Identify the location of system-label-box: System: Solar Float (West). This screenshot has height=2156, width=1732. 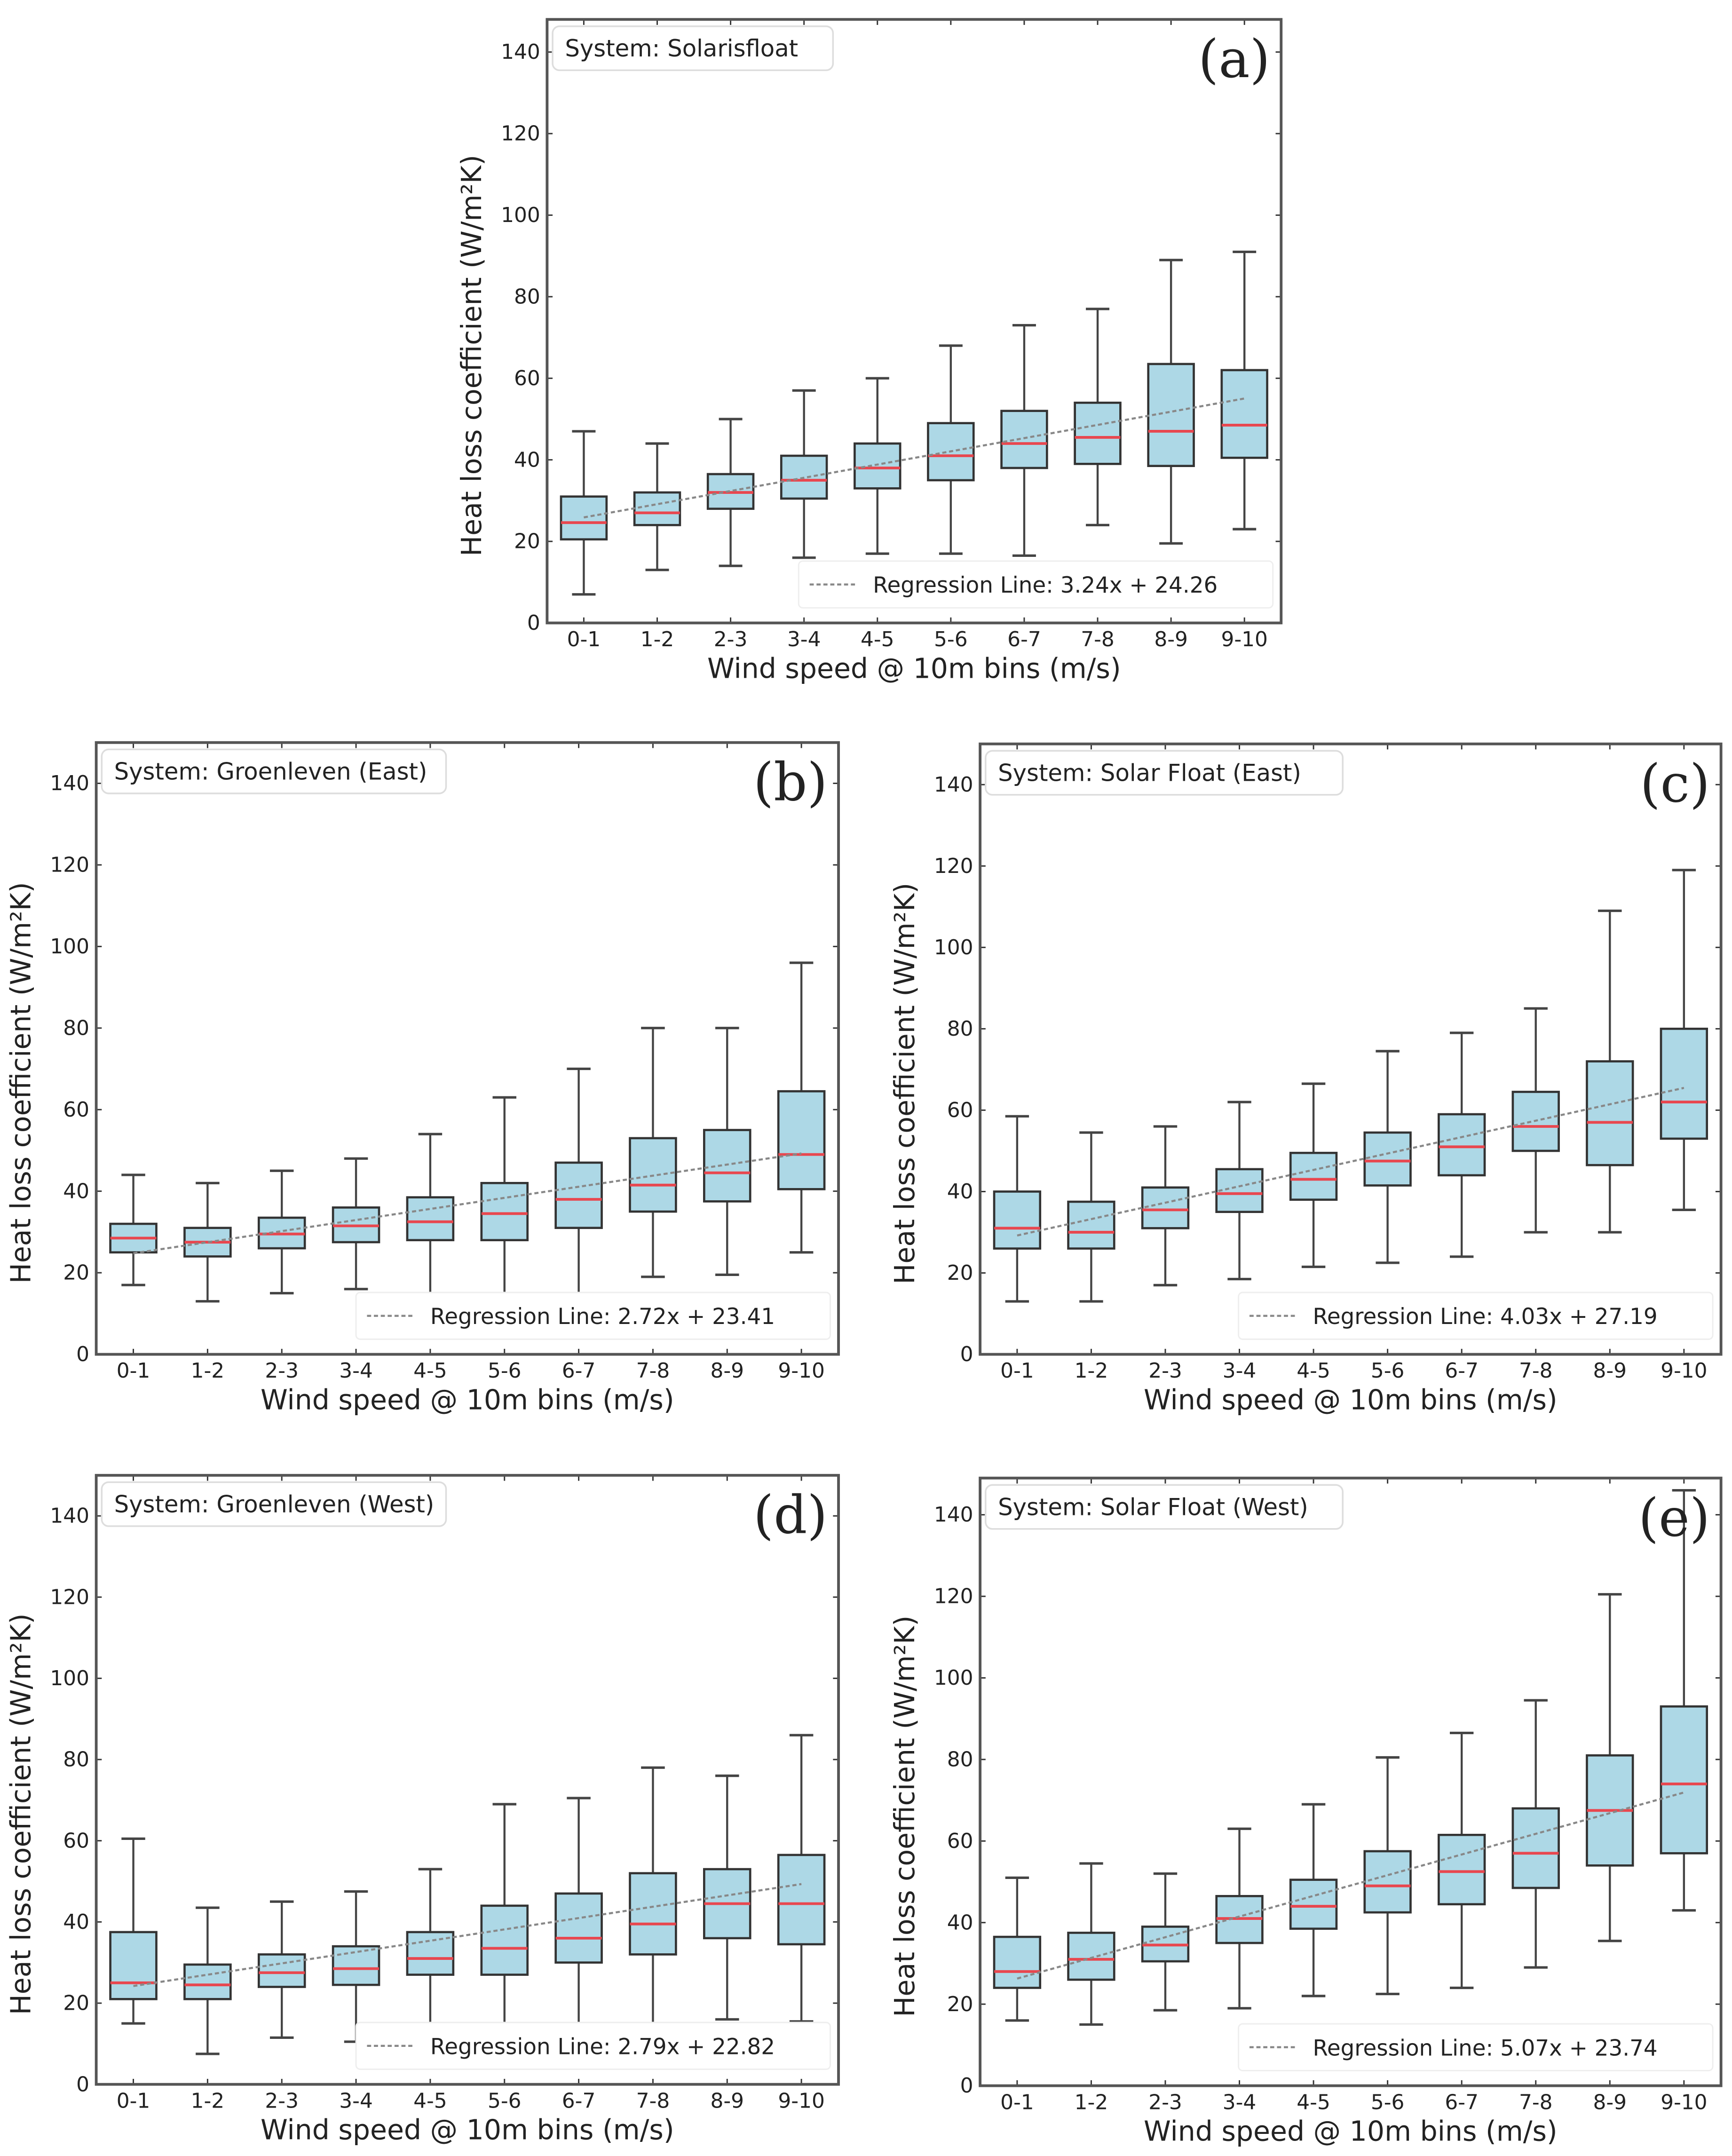
(1165, 1507).